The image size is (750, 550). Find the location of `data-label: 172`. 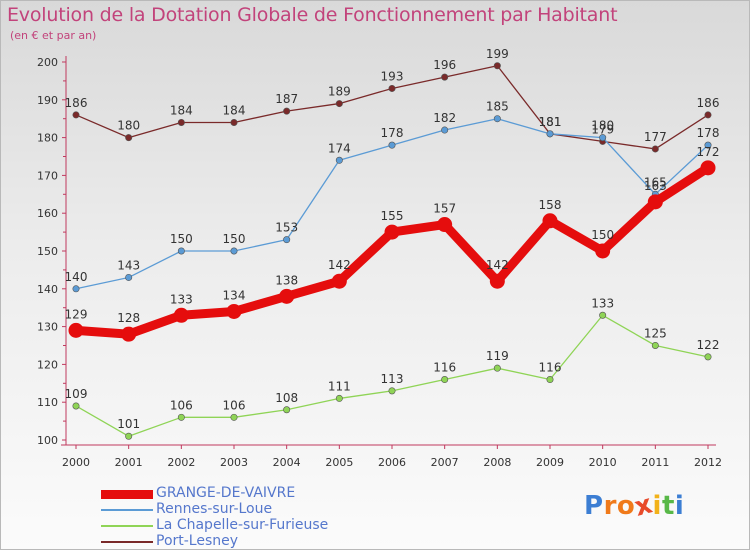

data-label: 172 is located at coordinates (708, 152).